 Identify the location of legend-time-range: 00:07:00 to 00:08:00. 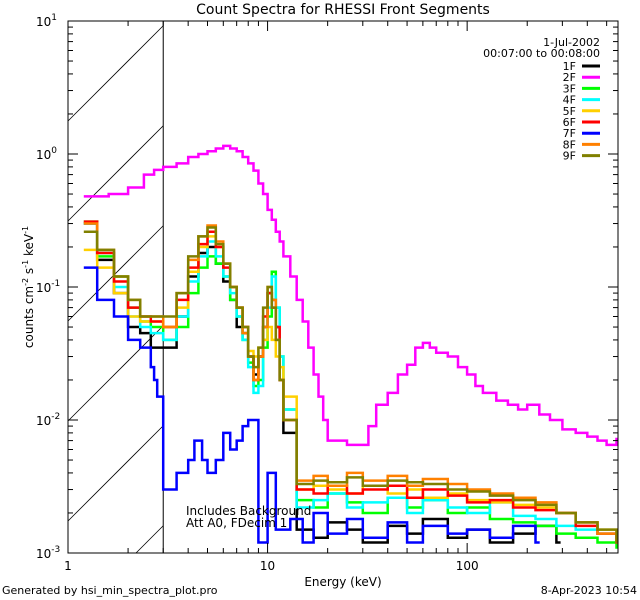
(541, 53).